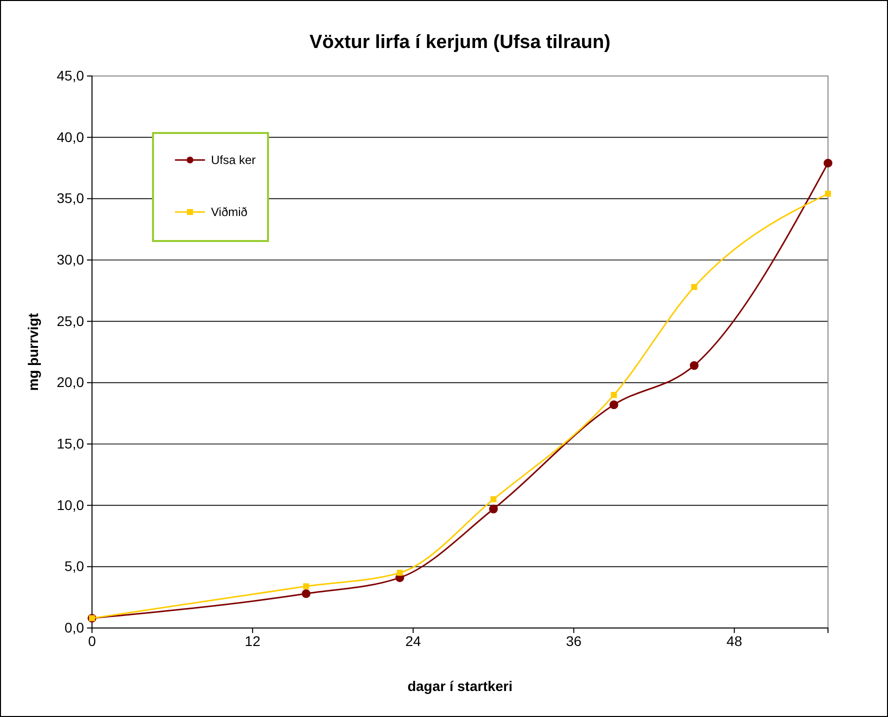 Image resolution: width=888 pixels, height=717 pixels. Describe the element at coordinates (574, 640) in the screenshot. I see `x-tick-label: 36` at that location.